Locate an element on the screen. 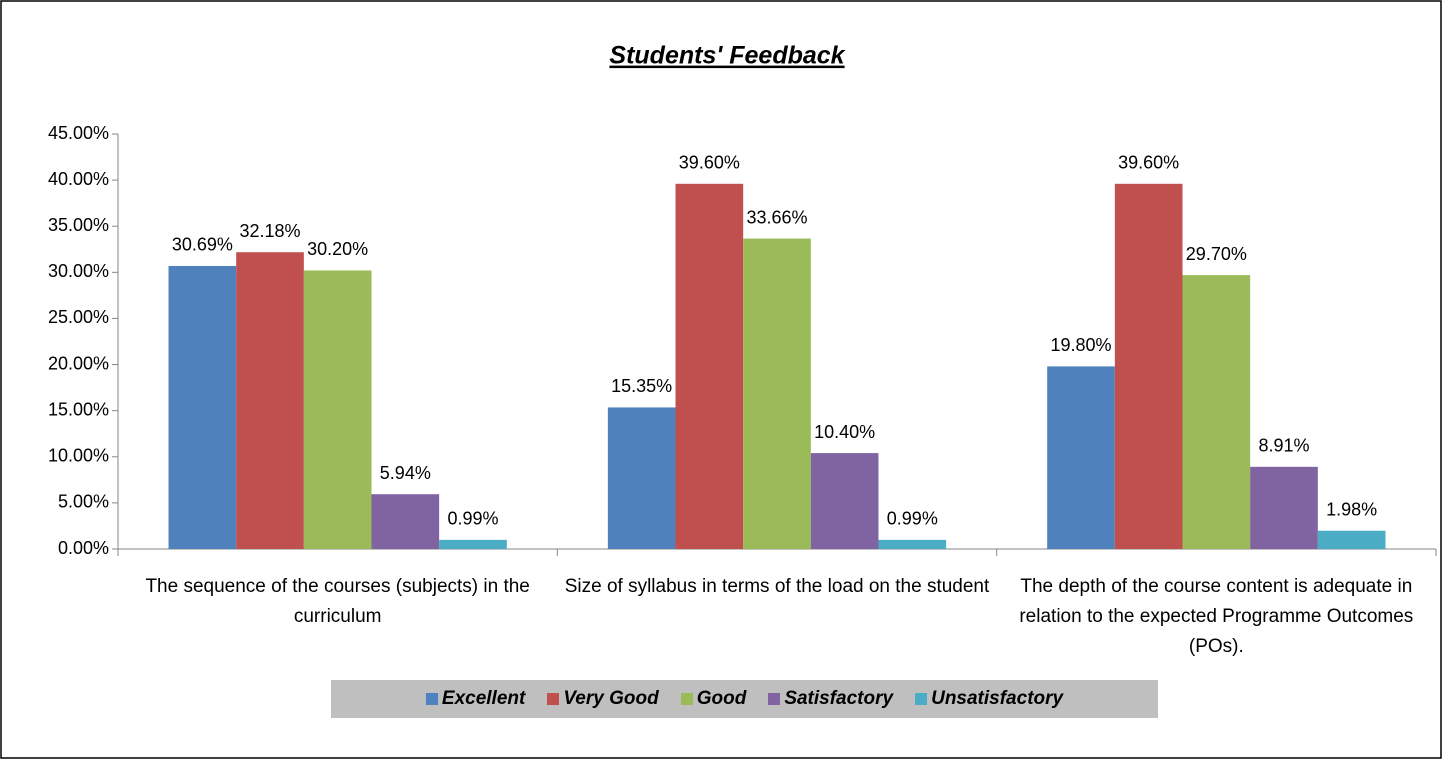 The height and width of the screenshot is (759, 1442). y-tick-label: 45.00% is located at coordinates (78, 133).